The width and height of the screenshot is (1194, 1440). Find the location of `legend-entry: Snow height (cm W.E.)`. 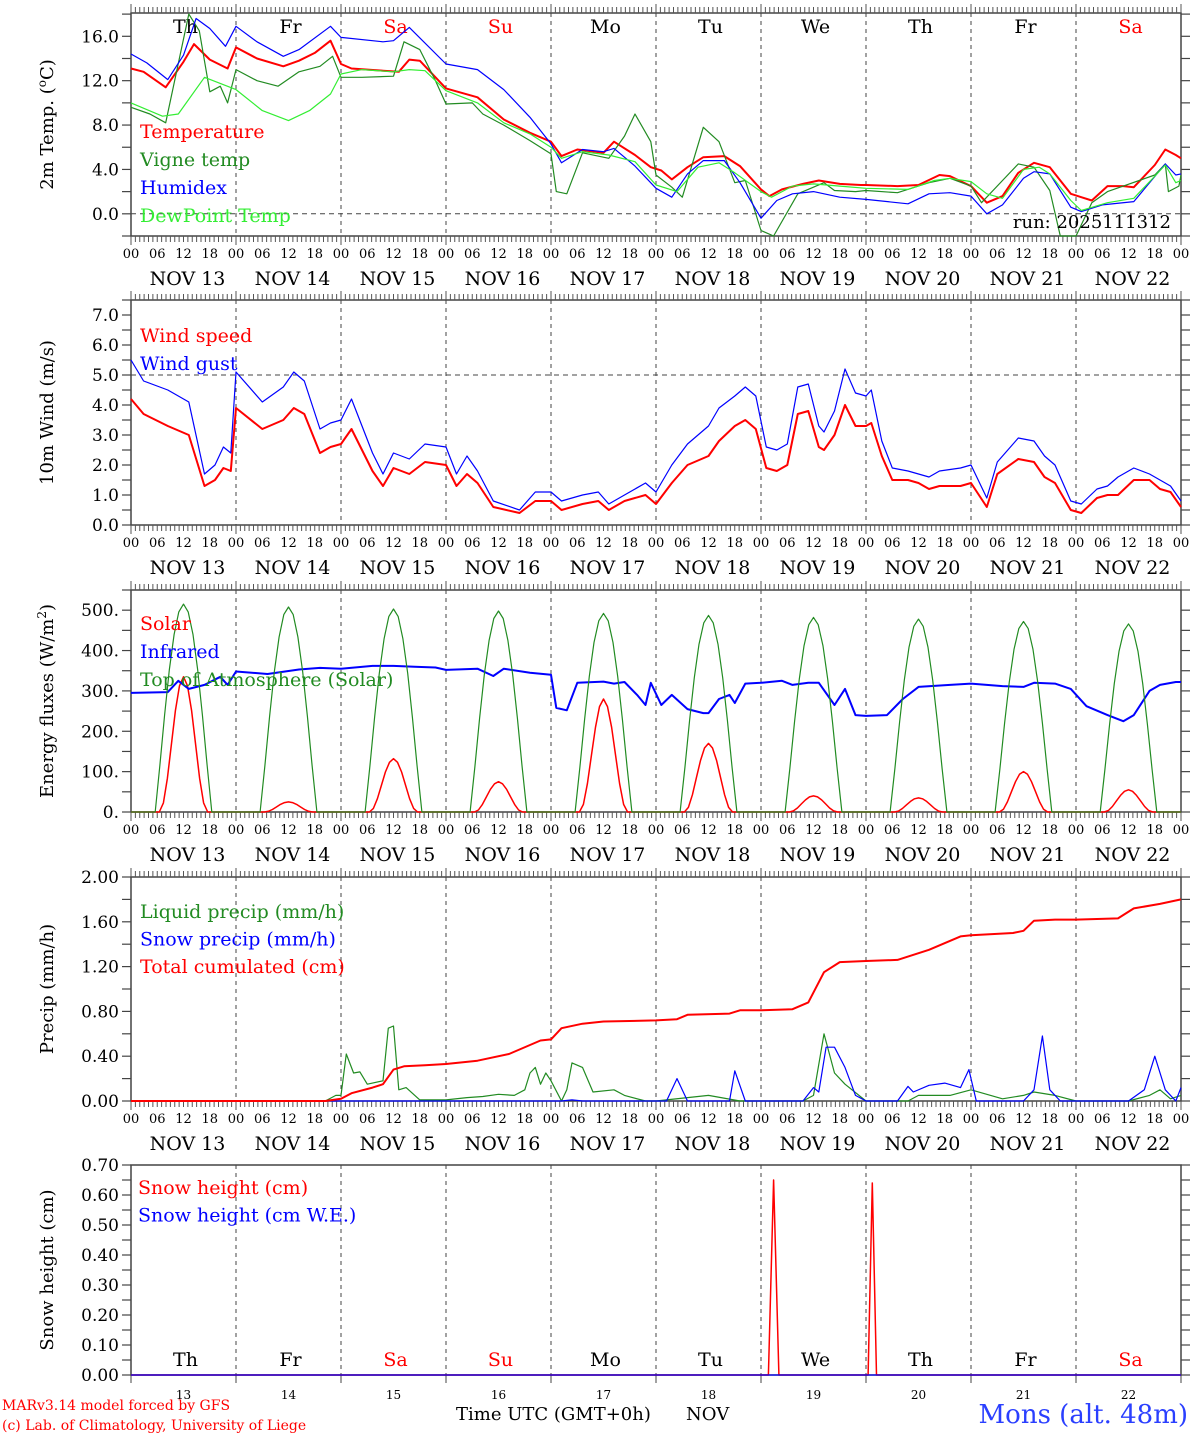

legend-entry: Snow height (cm W.E.) is located at coordinates (247, 1216).